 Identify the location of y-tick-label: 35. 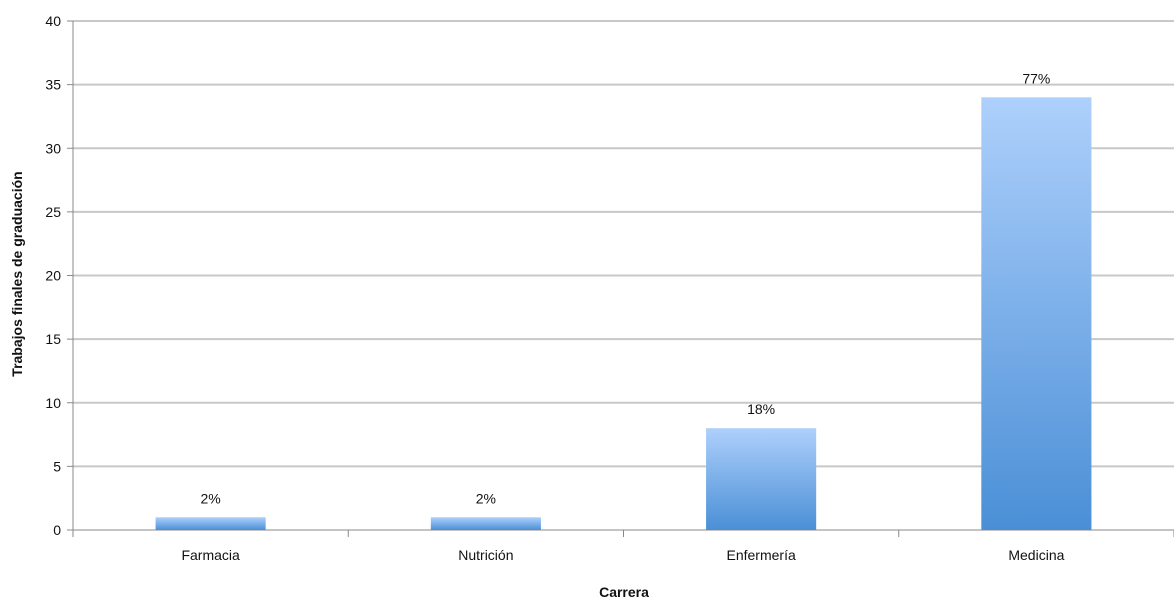
(53, 85).